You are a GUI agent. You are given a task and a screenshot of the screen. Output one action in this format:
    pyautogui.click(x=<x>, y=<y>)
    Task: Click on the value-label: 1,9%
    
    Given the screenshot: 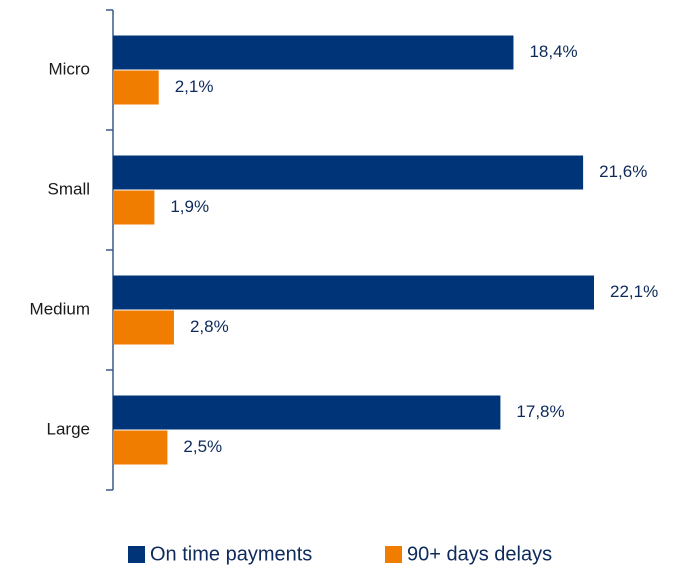 What is the action you would take?
    pyautogui.click(x=189, y=206)
    